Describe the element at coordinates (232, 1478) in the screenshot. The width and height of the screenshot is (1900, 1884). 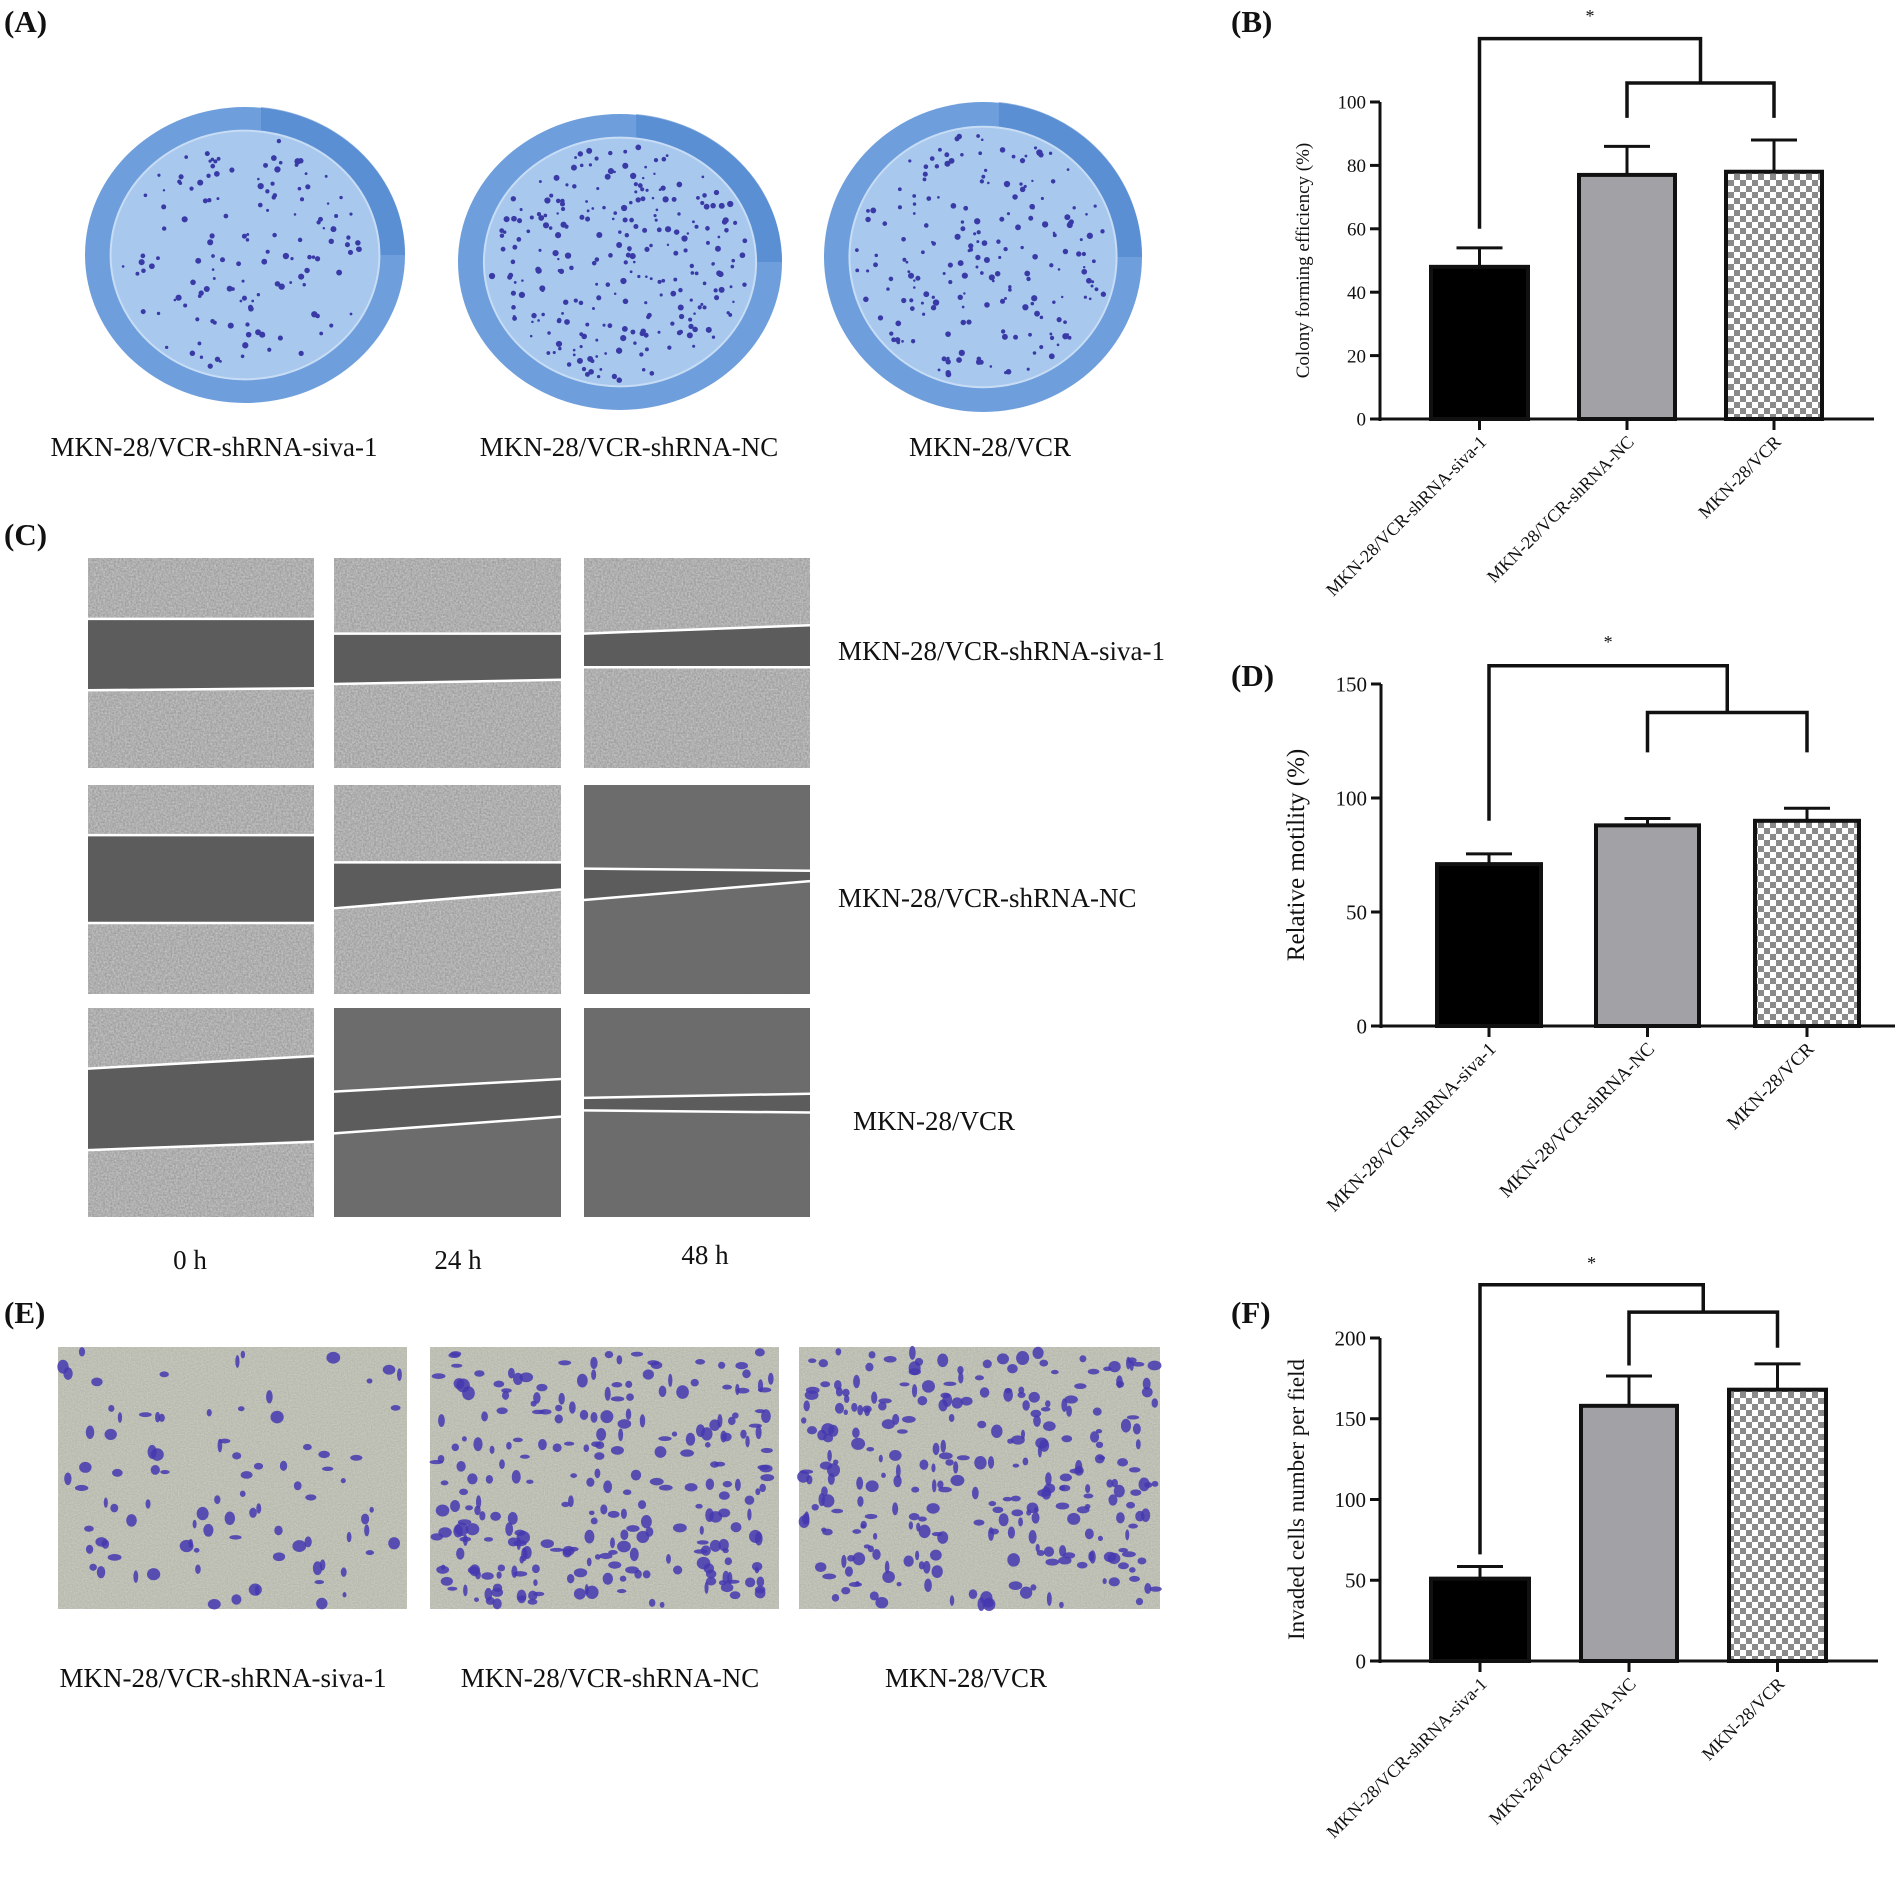
I see `invasion-image` at that location.